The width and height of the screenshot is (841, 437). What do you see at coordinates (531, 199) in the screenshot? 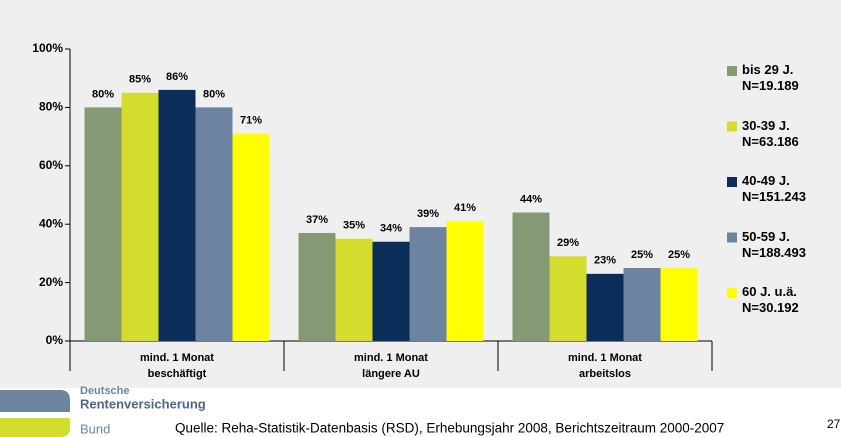
I see `data-label: 44%` at bounding box center [531, 199].